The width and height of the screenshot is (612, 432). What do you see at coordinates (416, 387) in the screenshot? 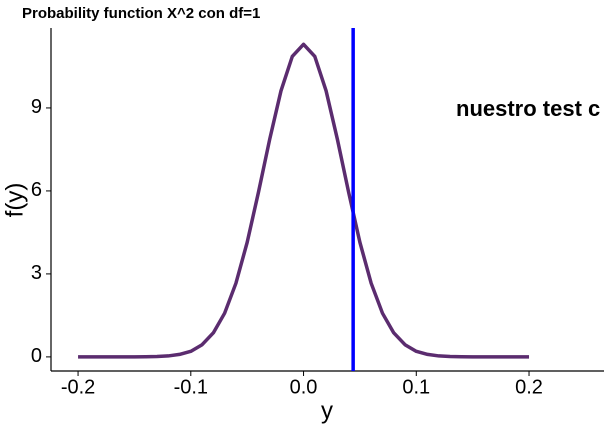
I see `x-tick-label: 0.1` at bounding box center [416, 387].